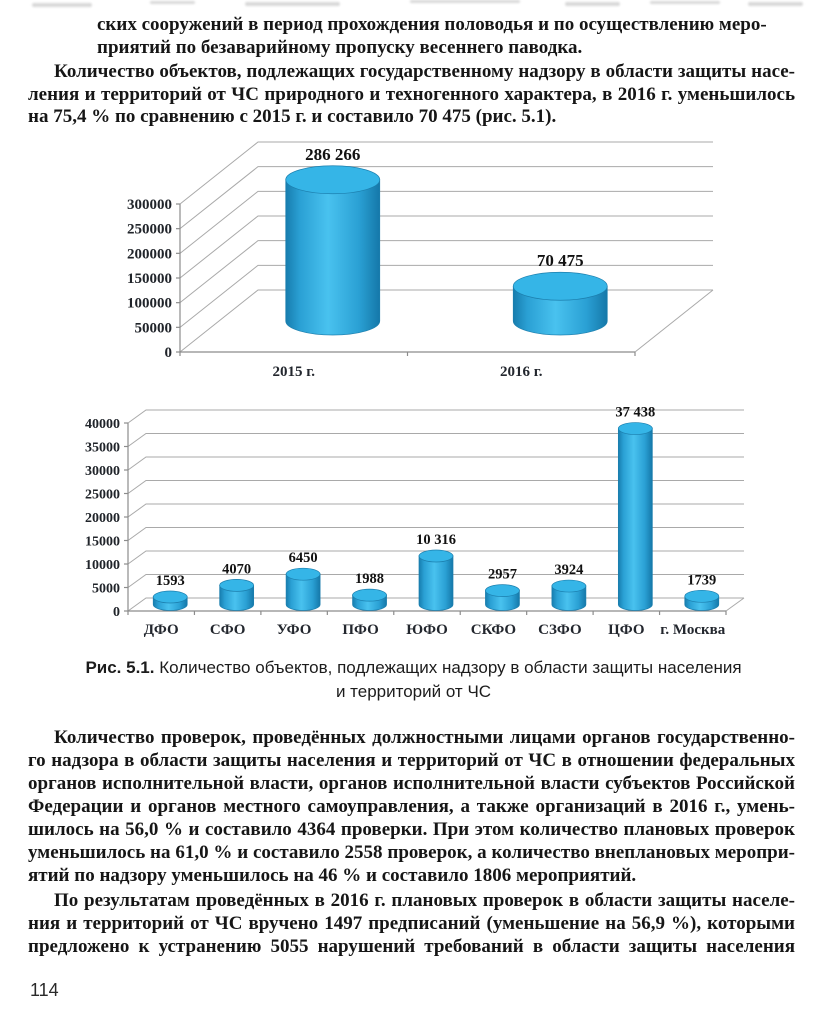 The width and height of the screenshot is (827, 1028). What do you see at coordinates (170, 592) in the screenshot?
I see `cylinder-bar: 1593` at bounding box center [170, 592].